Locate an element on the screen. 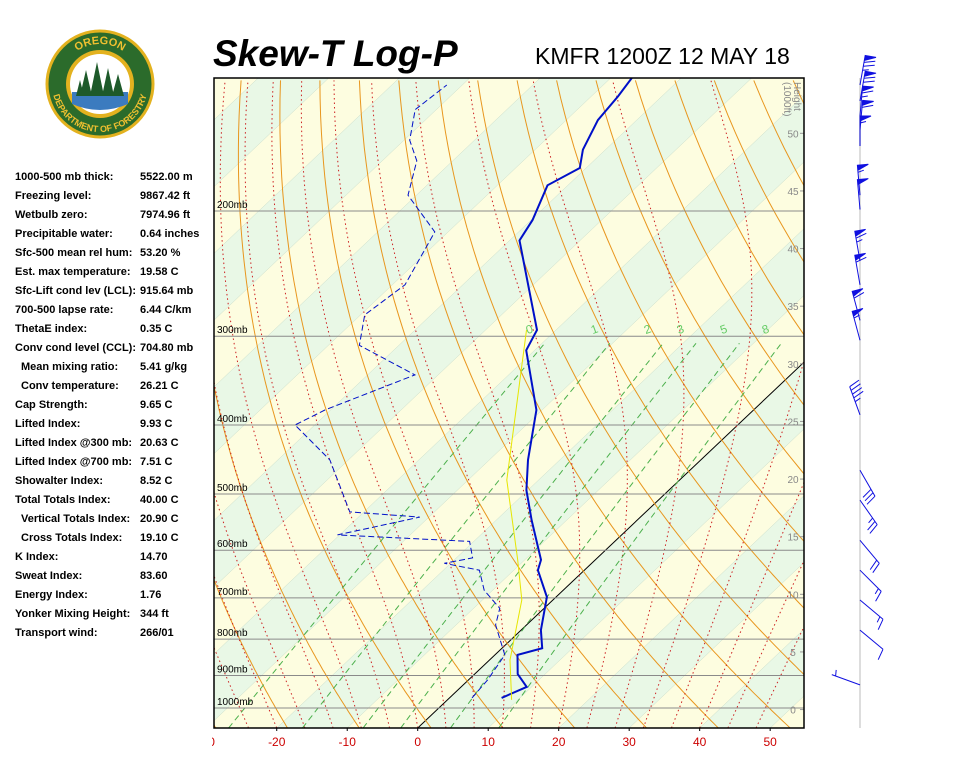 This screenshot has width=960, height=768. index-value: 19.10 C is located at coordinates (159, 538).